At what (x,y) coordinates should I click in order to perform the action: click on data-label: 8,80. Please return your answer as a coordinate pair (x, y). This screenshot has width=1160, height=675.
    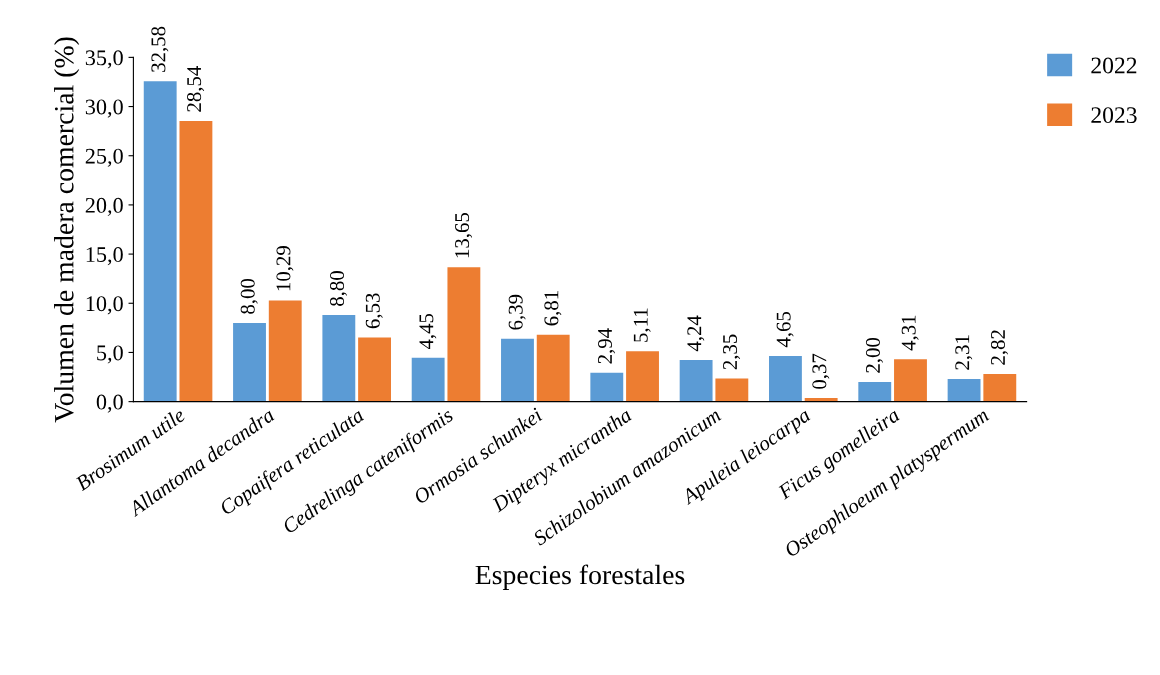
    Looking at the image, I should click on (338, 288).